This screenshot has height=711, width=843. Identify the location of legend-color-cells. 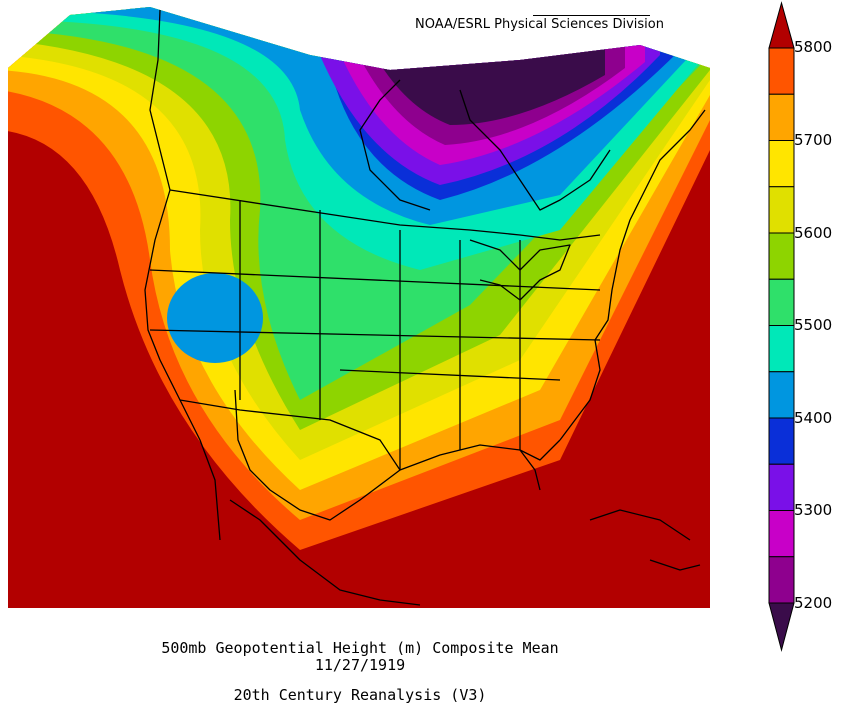
(781, 326).